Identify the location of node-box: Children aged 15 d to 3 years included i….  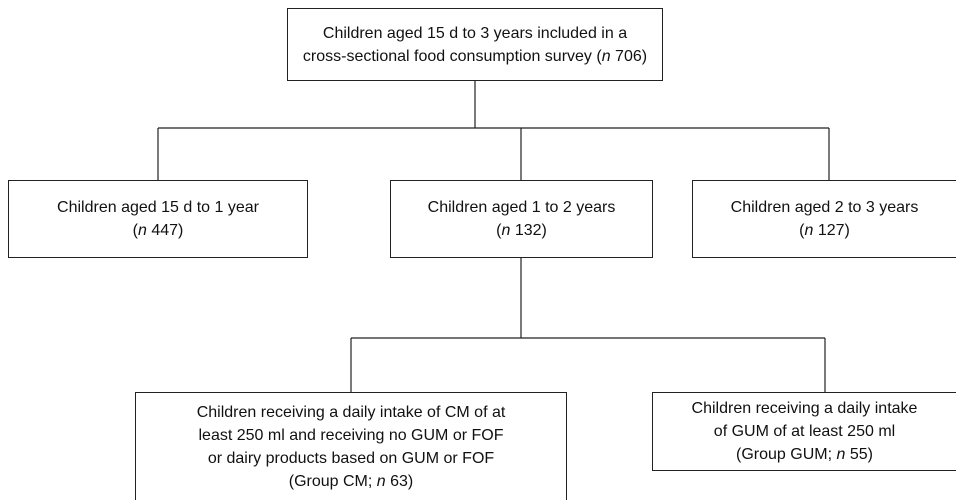
(475, 44).